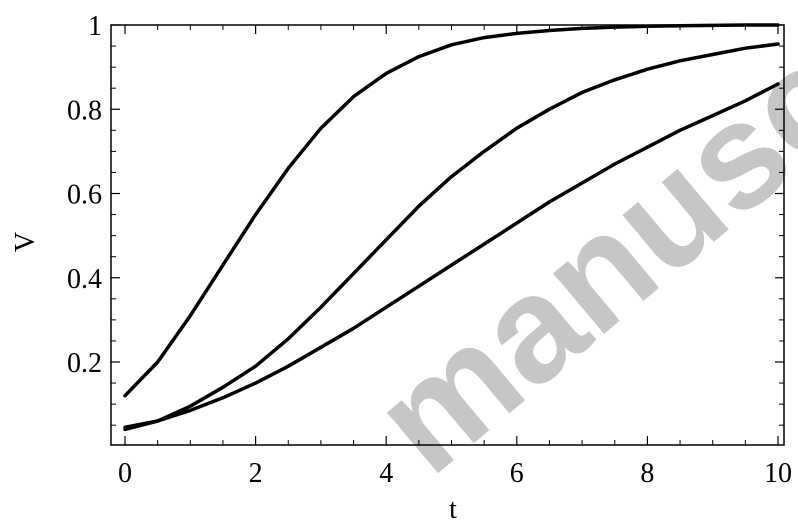 The image size is (798, 520). What do you see at coordinates (453, 507) in the screenshot?
I see `x-axis-label: t` at bounding box center [453, 507].